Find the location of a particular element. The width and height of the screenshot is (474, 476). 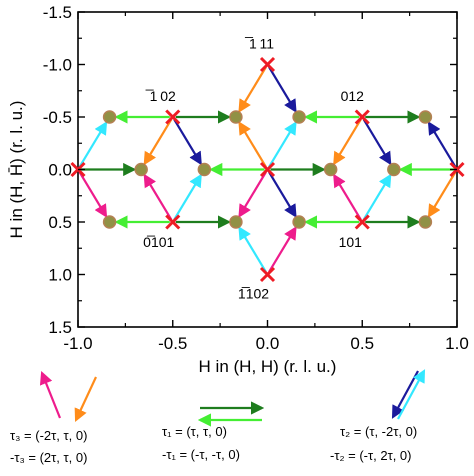

peak-label: 101 is located at coordinates (351, 242).